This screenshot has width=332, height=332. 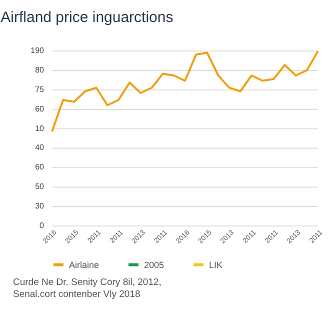 I want to click on text: 80, so click(x=40, y=69).